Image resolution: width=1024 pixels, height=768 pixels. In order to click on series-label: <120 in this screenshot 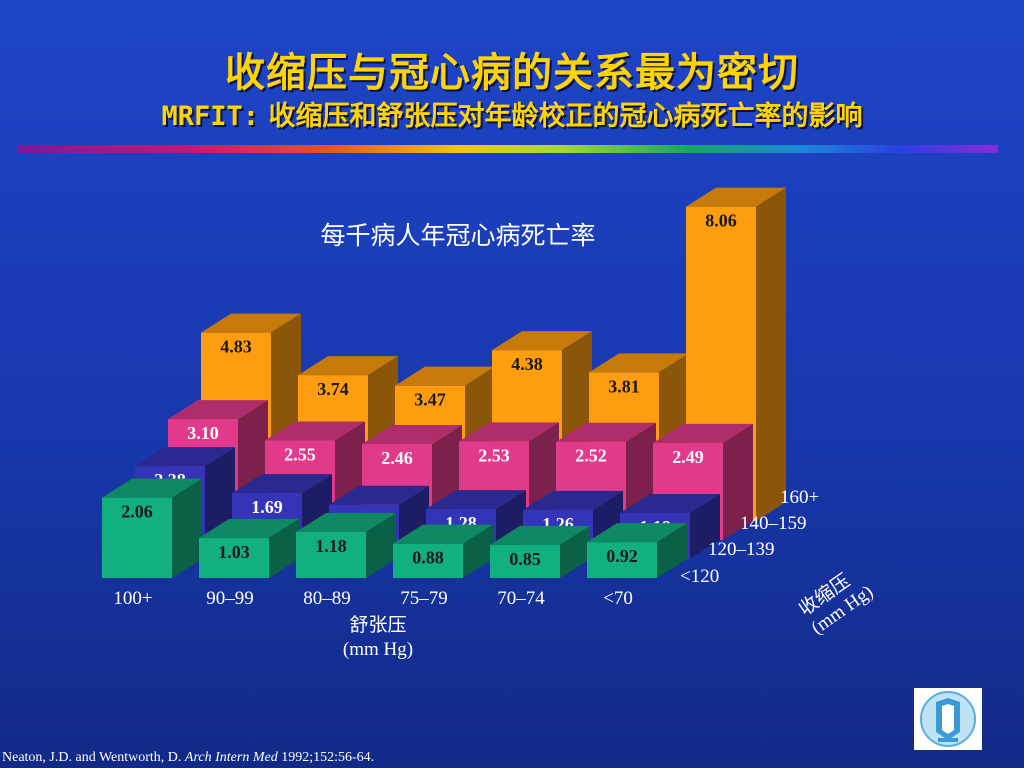, I will do `click(699, 576)`.